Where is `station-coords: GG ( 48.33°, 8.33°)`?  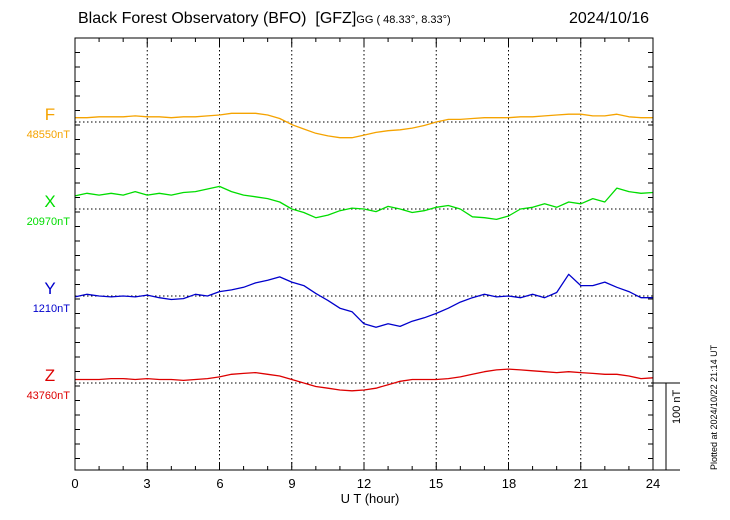 station-coords: GG ( 48.33°, 8.33°) is located at coordinates (403, 20).